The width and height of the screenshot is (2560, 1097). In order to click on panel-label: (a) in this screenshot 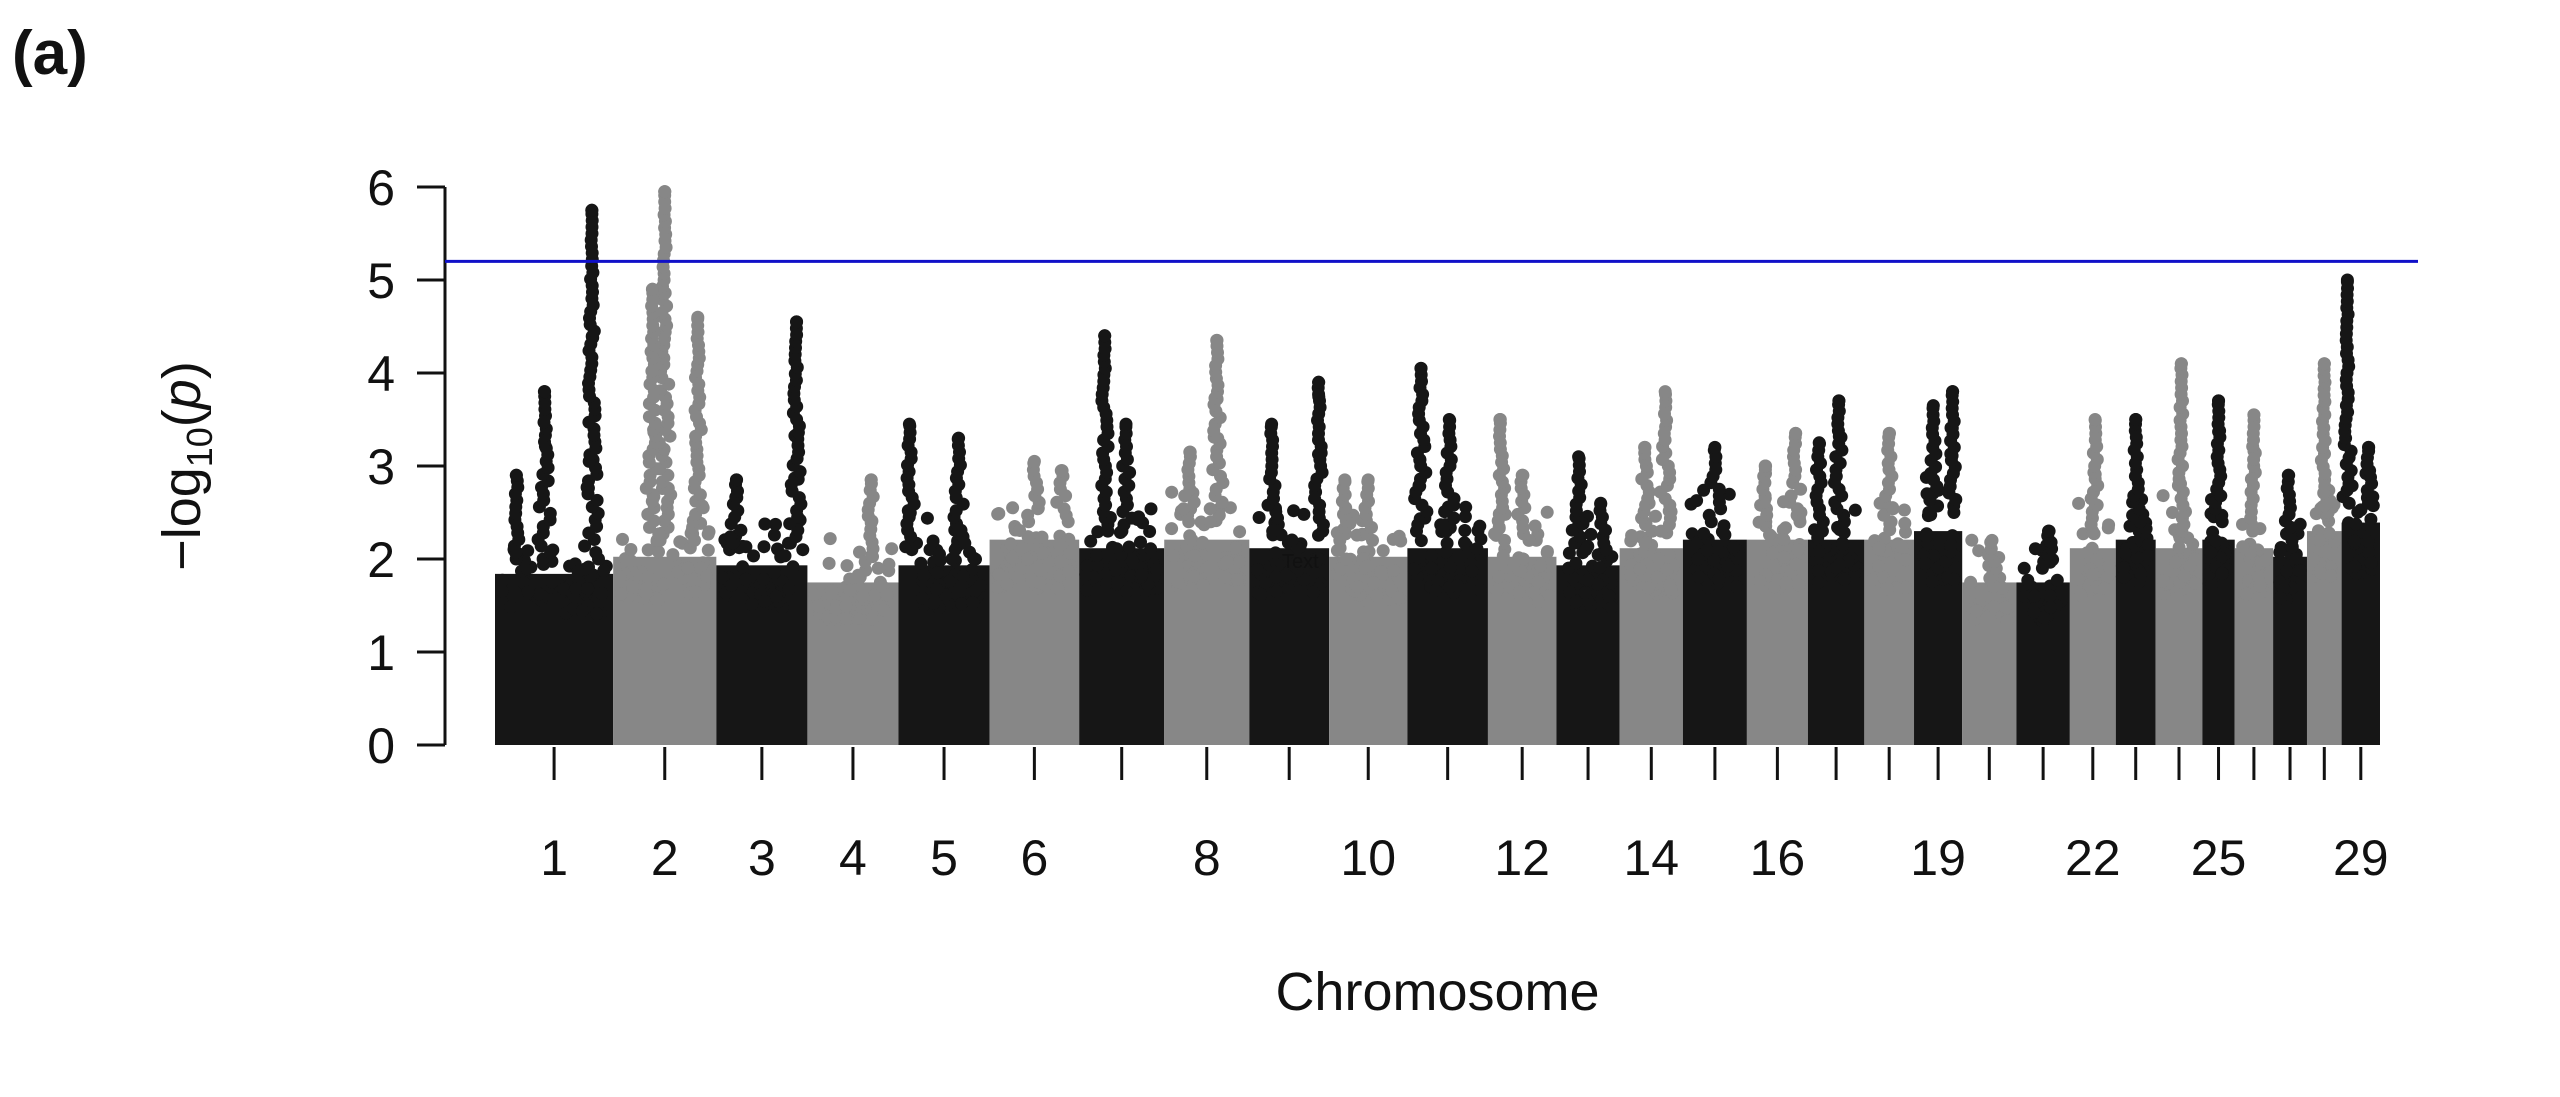, I will do `click(50, 53)`.